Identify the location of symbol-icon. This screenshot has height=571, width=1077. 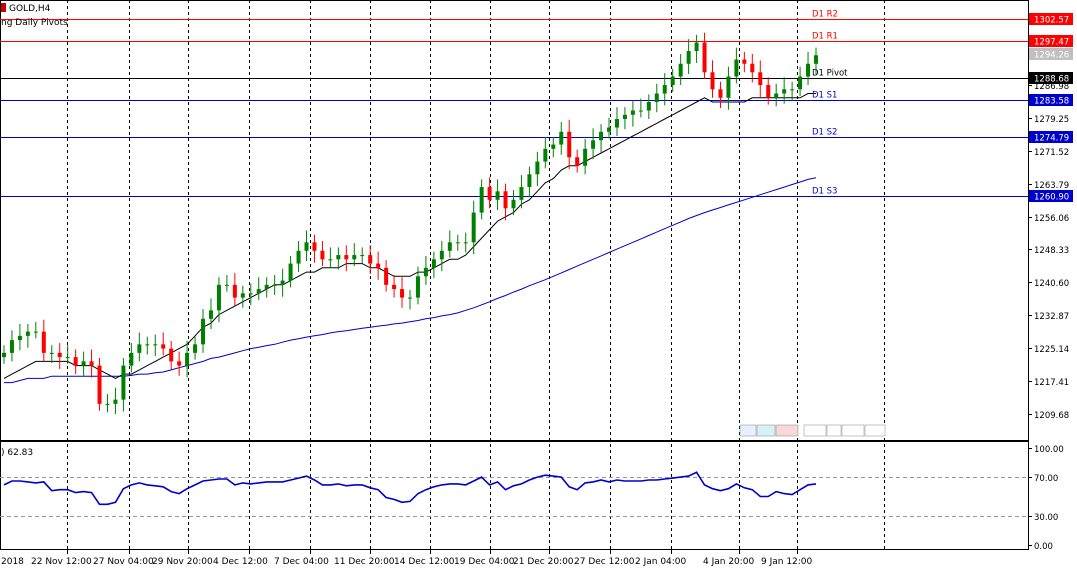
(3, 7).